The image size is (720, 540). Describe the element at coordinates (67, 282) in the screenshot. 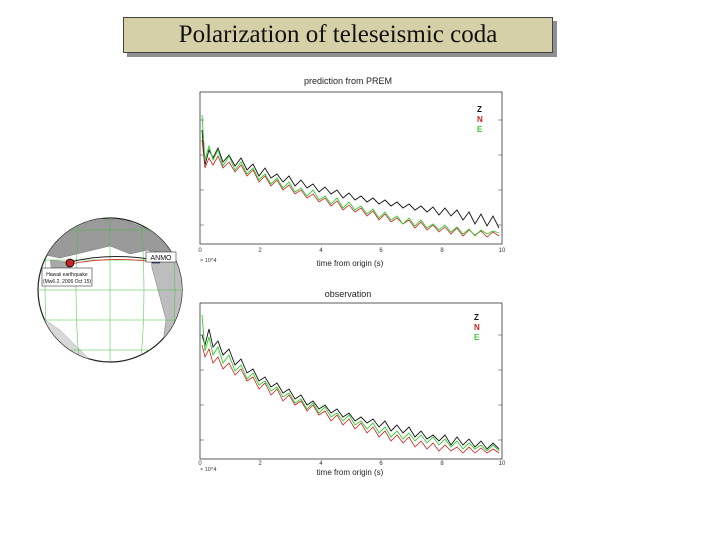

I see `event-label-line2: (Mw6.2, 2006 Oct 15)` at that location.